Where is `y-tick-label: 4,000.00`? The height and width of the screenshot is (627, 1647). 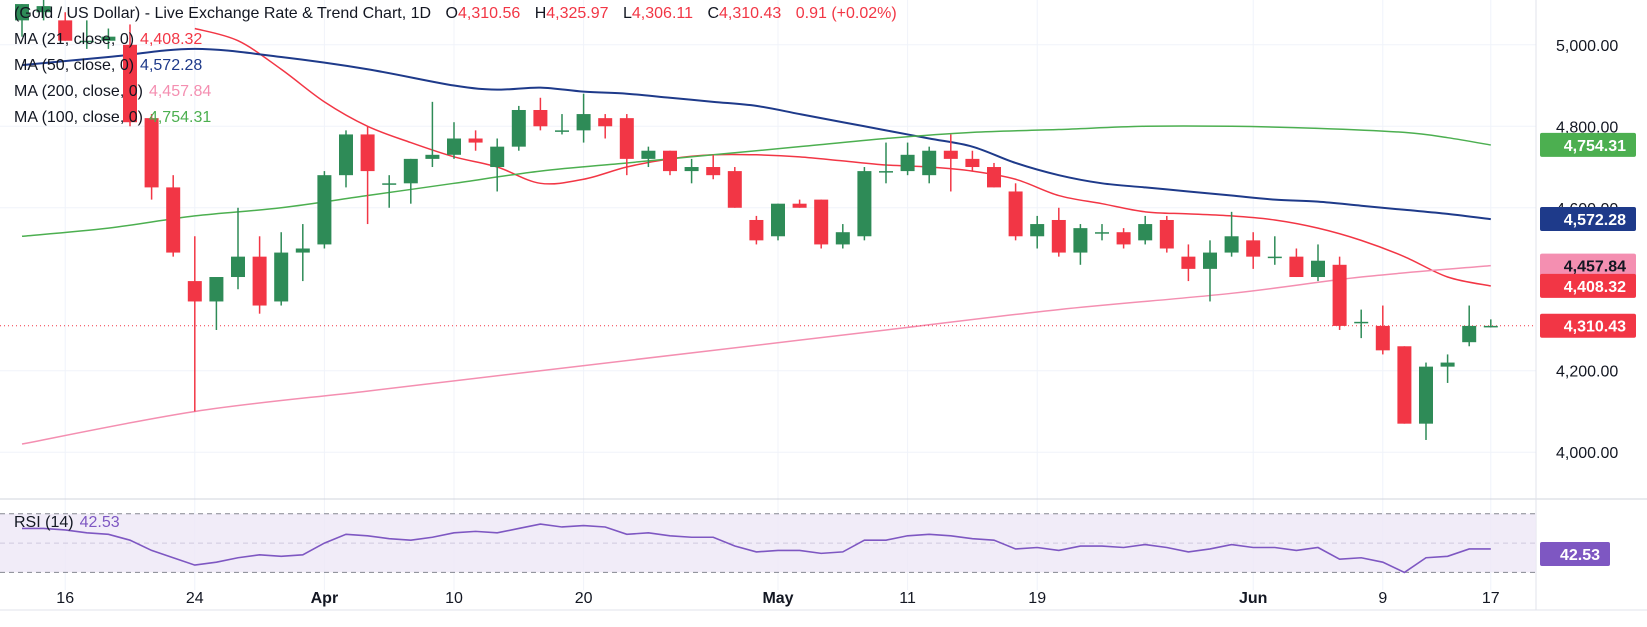
y-tick-label: 4,000.00 is located at coordinates (1587, 453).